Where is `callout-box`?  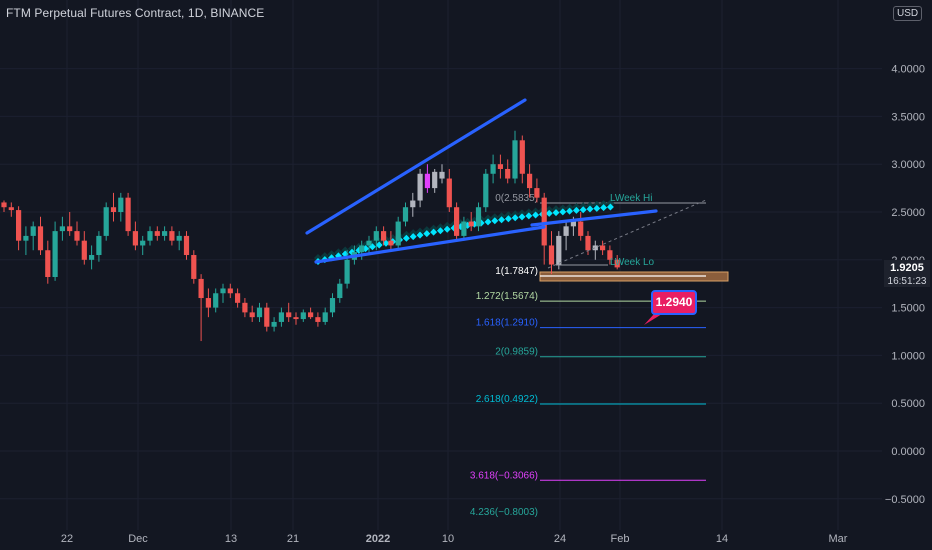 callout-box is located at coordinates (674, 302).